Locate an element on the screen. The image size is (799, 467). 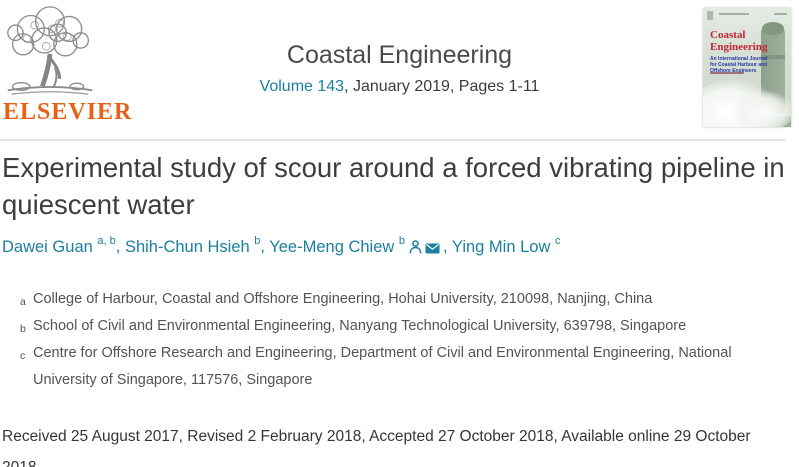
volume-link: Volume 143 is located at coordinates (302, 86).